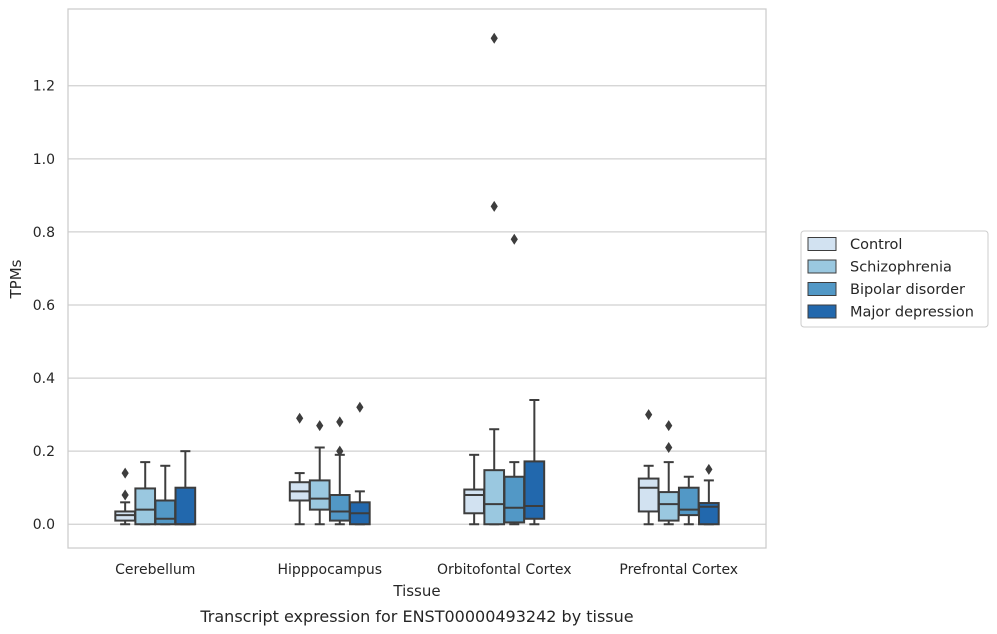  Describe the element at coordinates (907, 290) in the screenshot. I see `legend-label: Bipolar disorder` at that location.